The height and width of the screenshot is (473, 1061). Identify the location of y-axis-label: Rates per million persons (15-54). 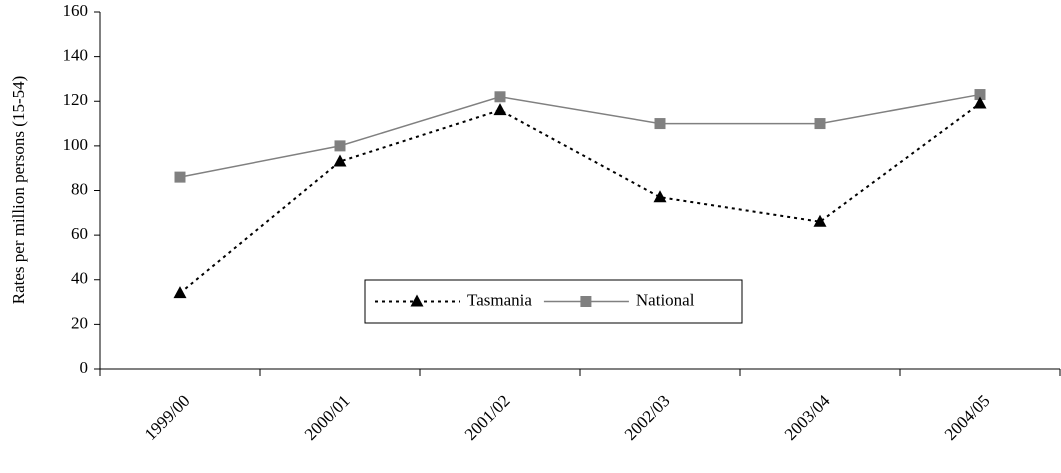
(18, 190).